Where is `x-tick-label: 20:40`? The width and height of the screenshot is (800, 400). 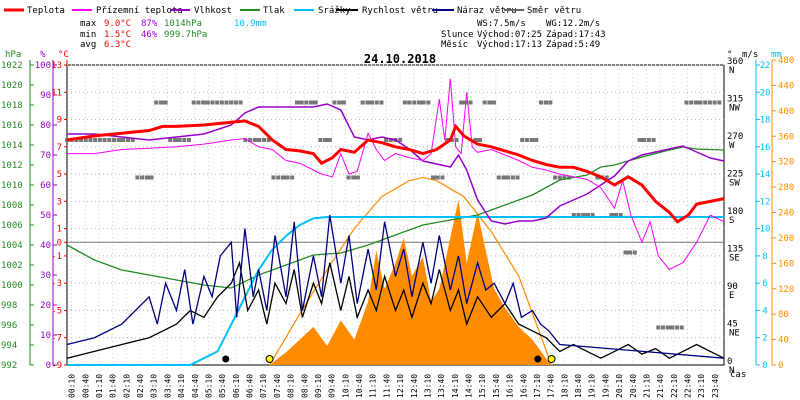 x-tick-label: 20:40 is located at coordinates (633, 386).